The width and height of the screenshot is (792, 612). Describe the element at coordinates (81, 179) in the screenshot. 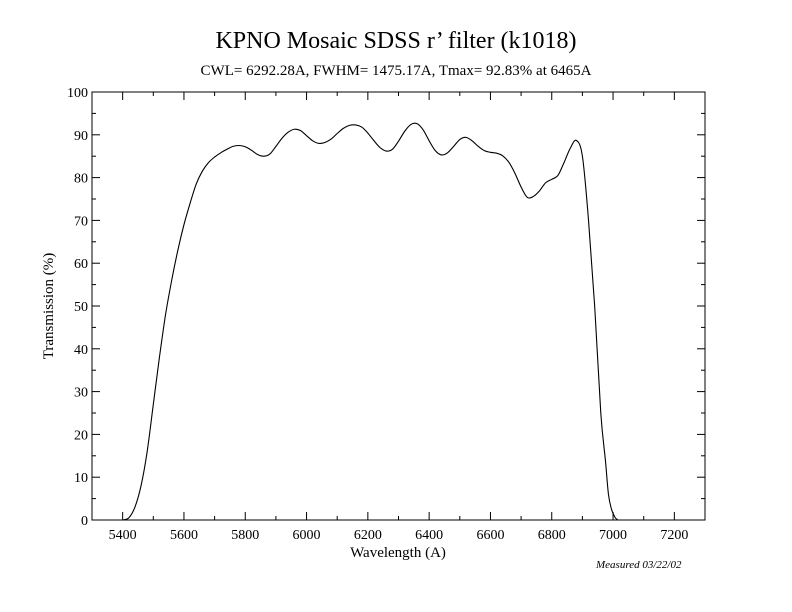

I see `y-tick-label: 80` at that location.